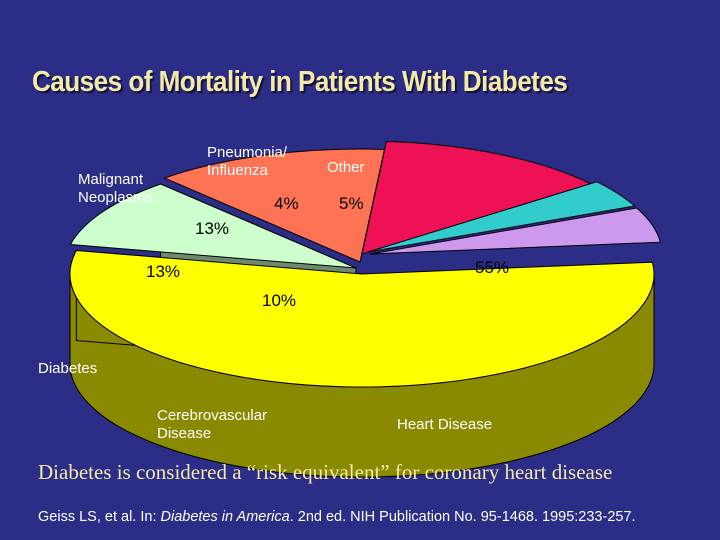 This screenshot has height=540, width=720. I want to click on slice-cerebrovascular-disease, so click(213, 226).